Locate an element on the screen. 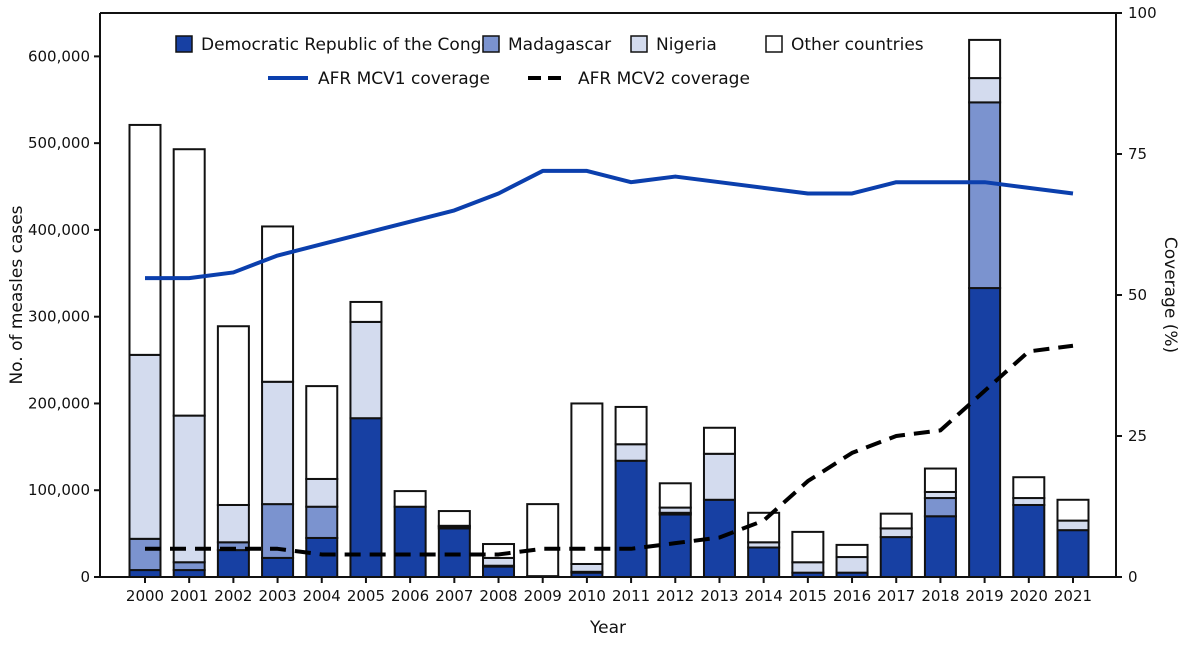  x-tick-label: 2008 is located at coordinates (498, 596).